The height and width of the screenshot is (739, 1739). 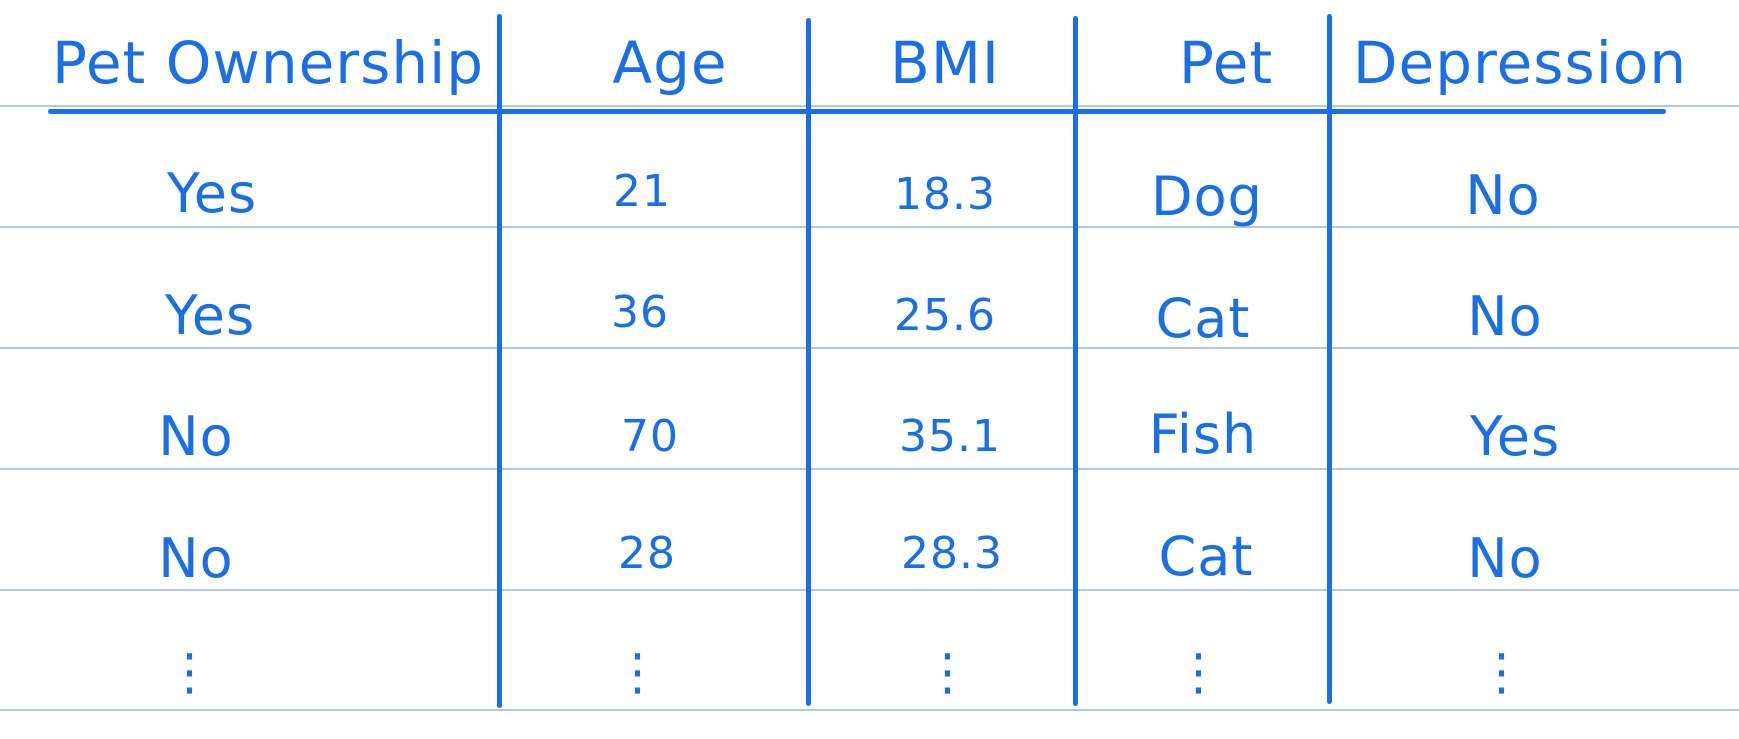 What do you see at coordinates (1206, 556) in the screenshot?
I see `cell-row4-pet: Cat` at bounding box center [1206, 556].